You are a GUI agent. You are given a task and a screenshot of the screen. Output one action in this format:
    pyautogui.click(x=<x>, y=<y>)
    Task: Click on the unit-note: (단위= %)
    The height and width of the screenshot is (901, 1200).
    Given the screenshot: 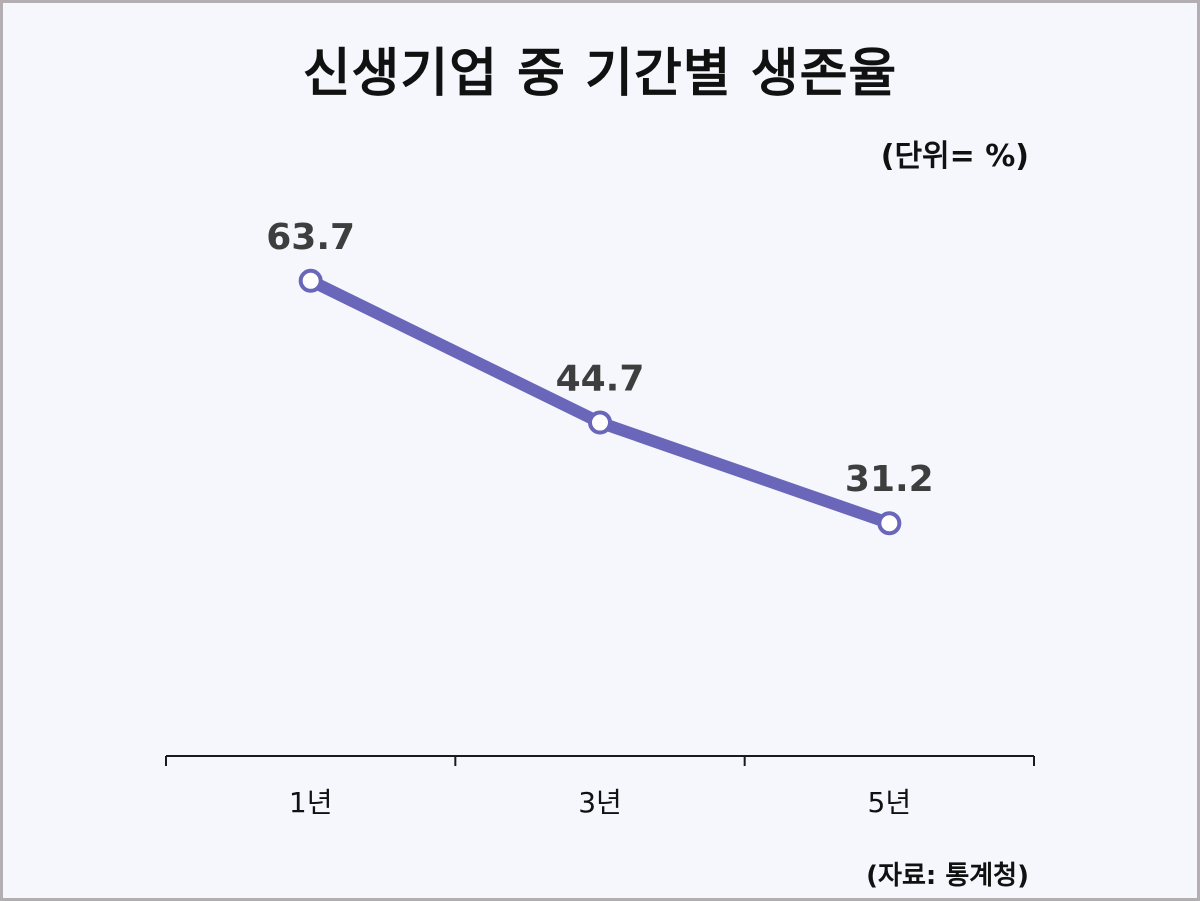 What is the action you would take?
    pyautogui.click(x=954, y=156)
    